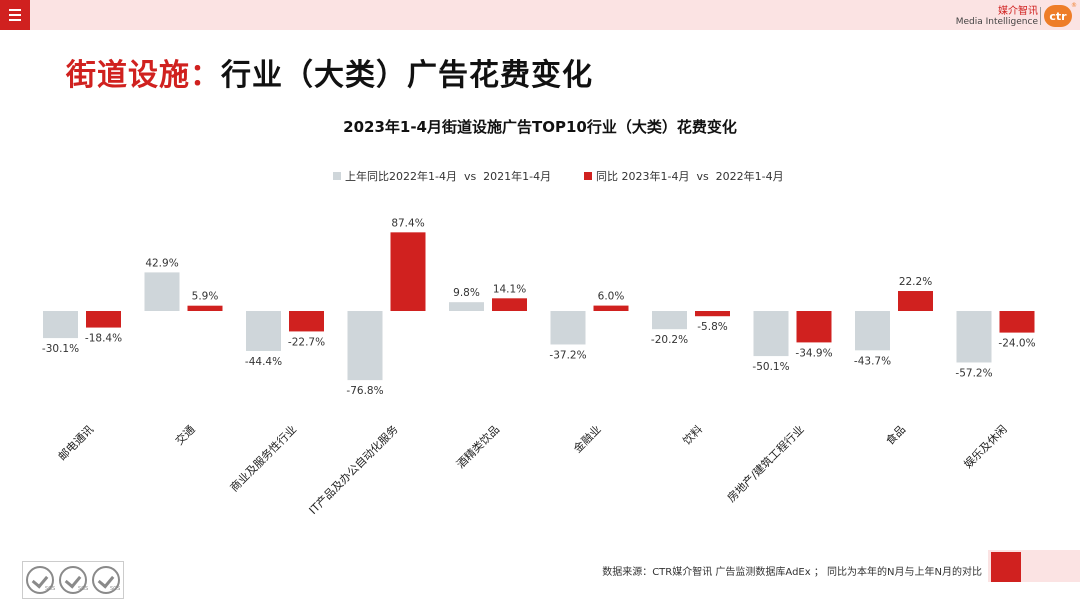  Describe the element at coordinates (103, 339) in the screenshot. I see `data-label: -18.4%` at that location.